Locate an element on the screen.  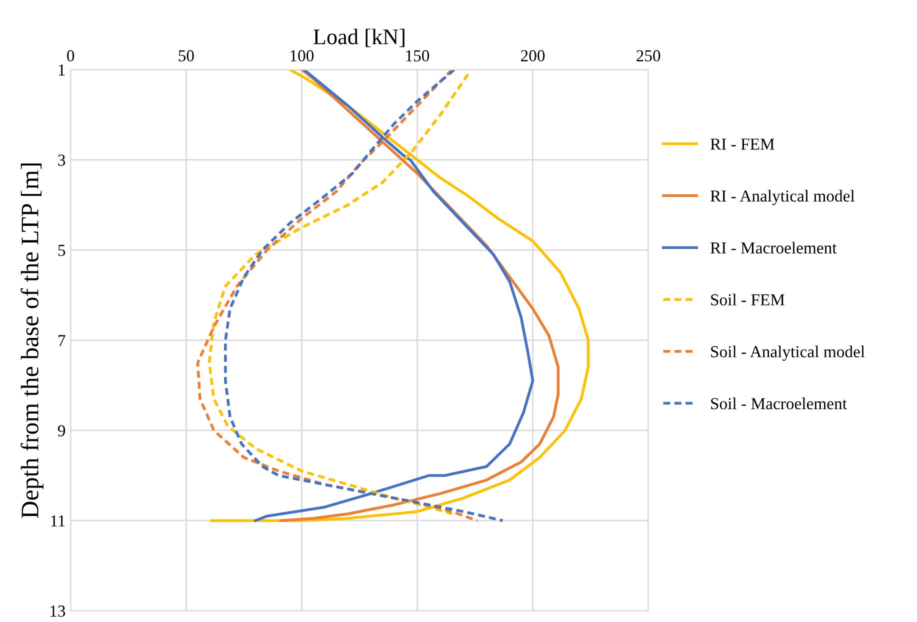
x-tick-label: 200 is located at coordinates (533, 56).